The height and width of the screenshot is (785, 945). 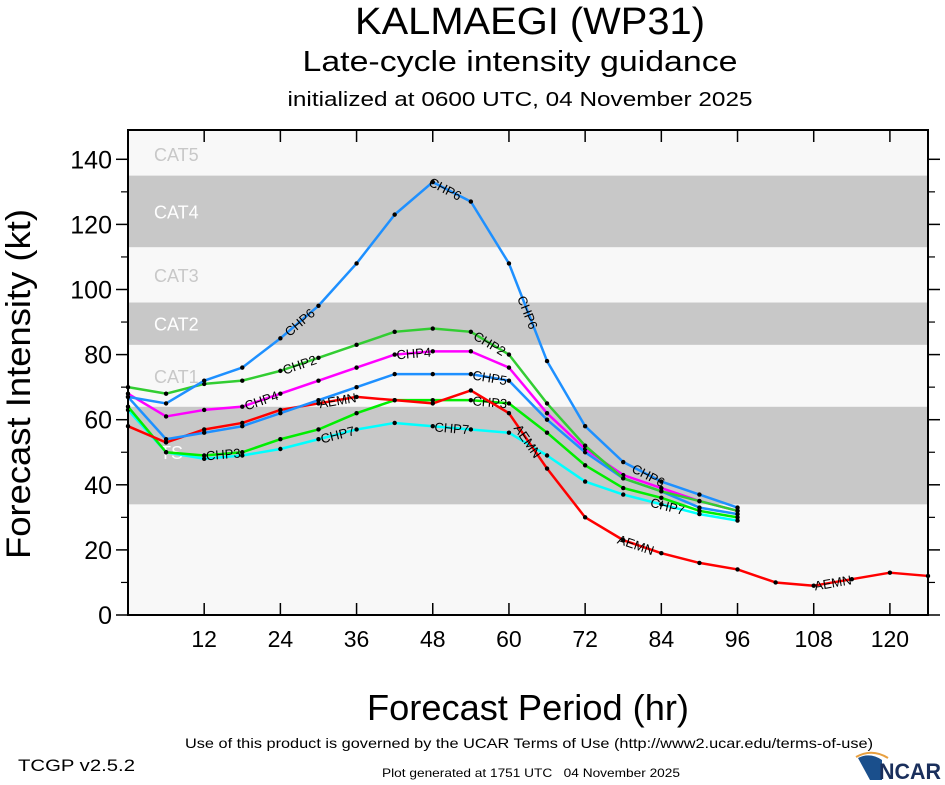 What do you see at coordinates (528, 153) in the screenshot?
I see `band-cat5` at bounding box center [528, 153].